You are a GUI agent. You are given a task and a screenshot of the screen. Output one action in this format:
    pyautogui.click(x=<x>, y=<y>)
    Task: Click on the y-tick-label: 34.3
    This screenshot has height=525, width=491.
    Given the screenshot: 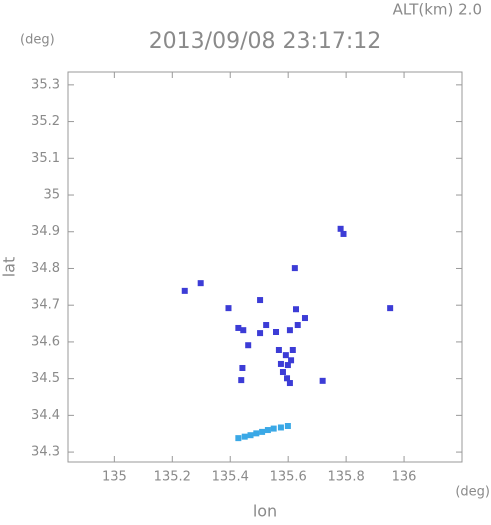 What is the action you would take?
    pyautogui.click(x=45, y=452)
    